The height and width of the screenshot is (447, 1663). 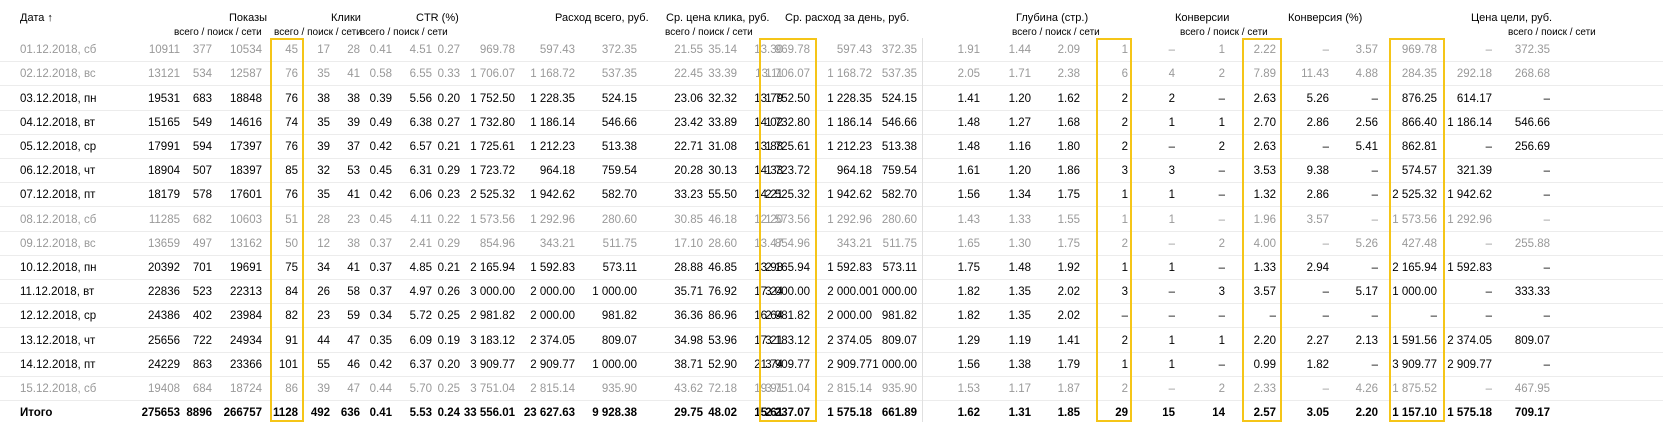 What do you see at coordinates (1317, 195) in the screenshot?
I see `table-cell: 2.86` at bounding box center [1317, 195].